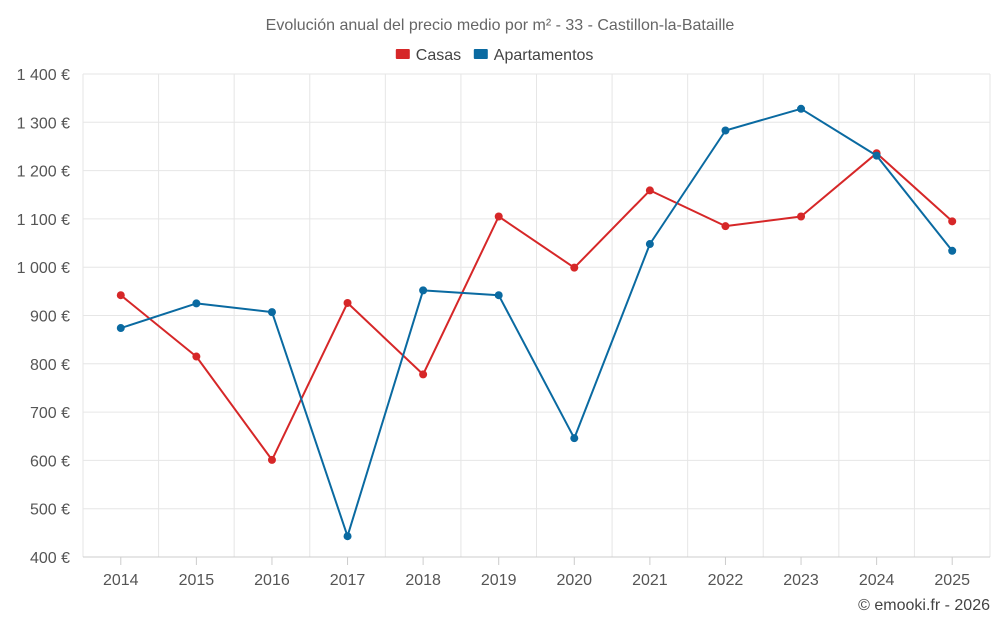  Describe the element at coordinates (480, 54) in the screenshot. I see `legend-swatch-apartamentos` at that location.